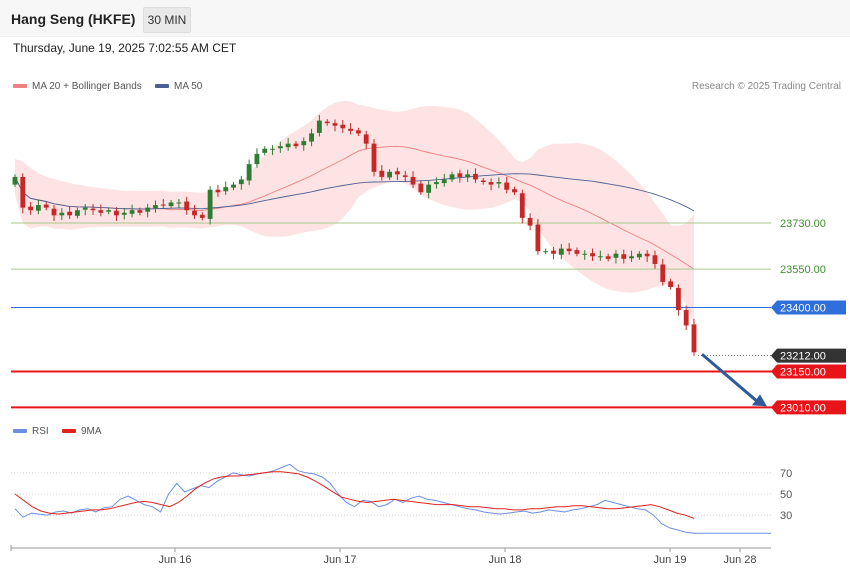  I want to click on copyright-text: Research © 2025 Trading Central, so click(766, 86).